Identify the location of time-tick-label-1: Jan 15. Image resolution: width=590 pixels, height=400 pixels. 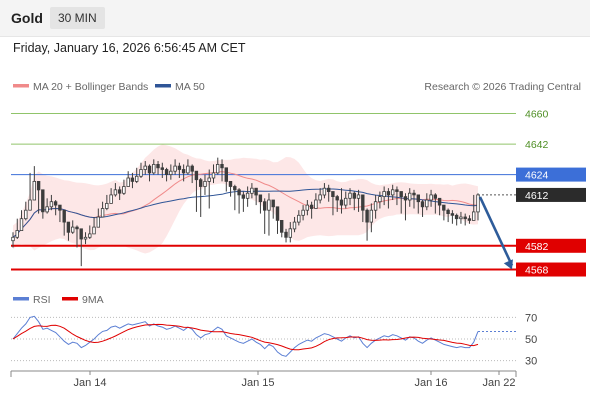
(257, 383).